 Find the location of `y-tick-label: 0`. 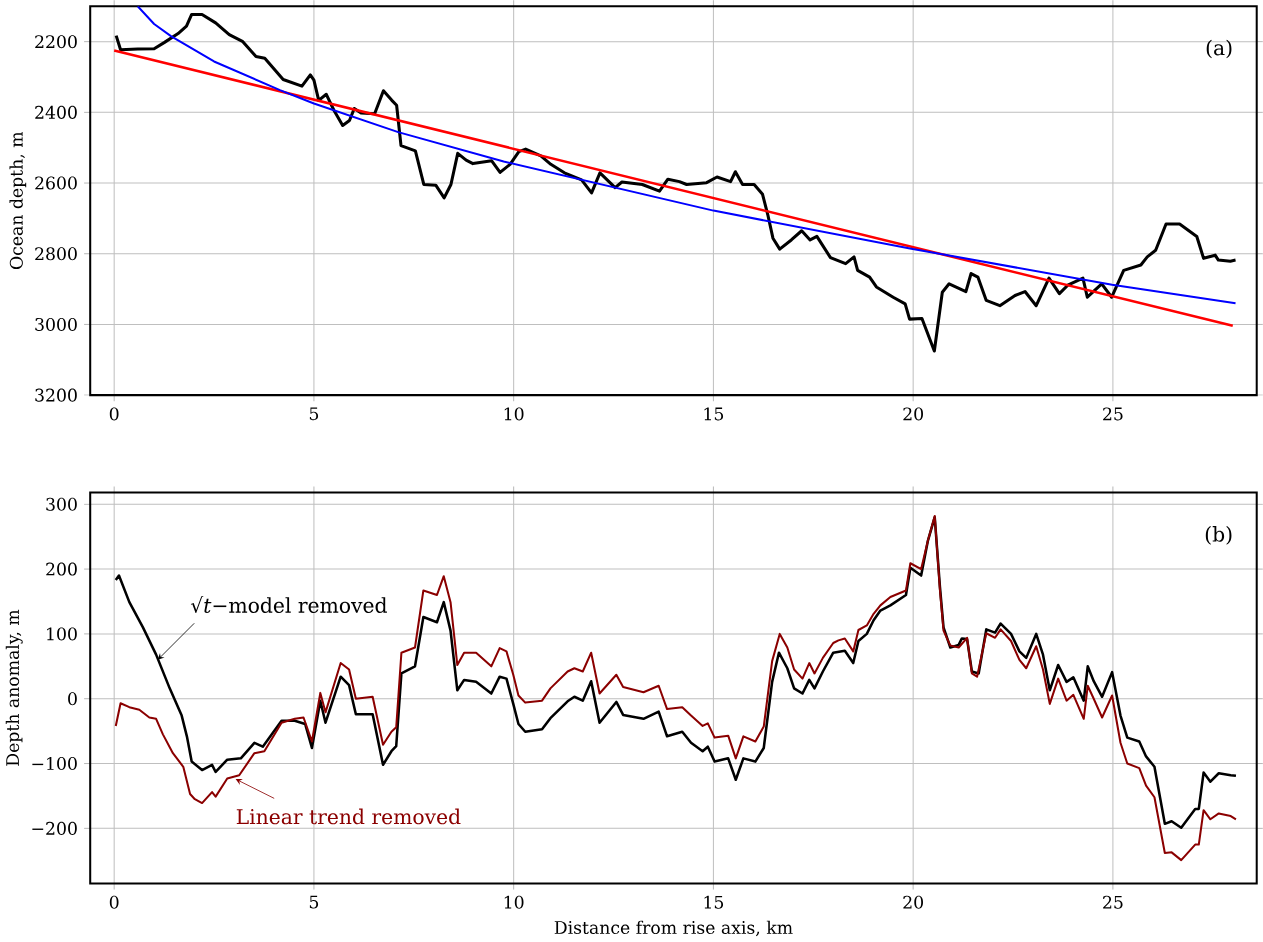

y-tick-label: 0 is located at coordinates (72, 699).